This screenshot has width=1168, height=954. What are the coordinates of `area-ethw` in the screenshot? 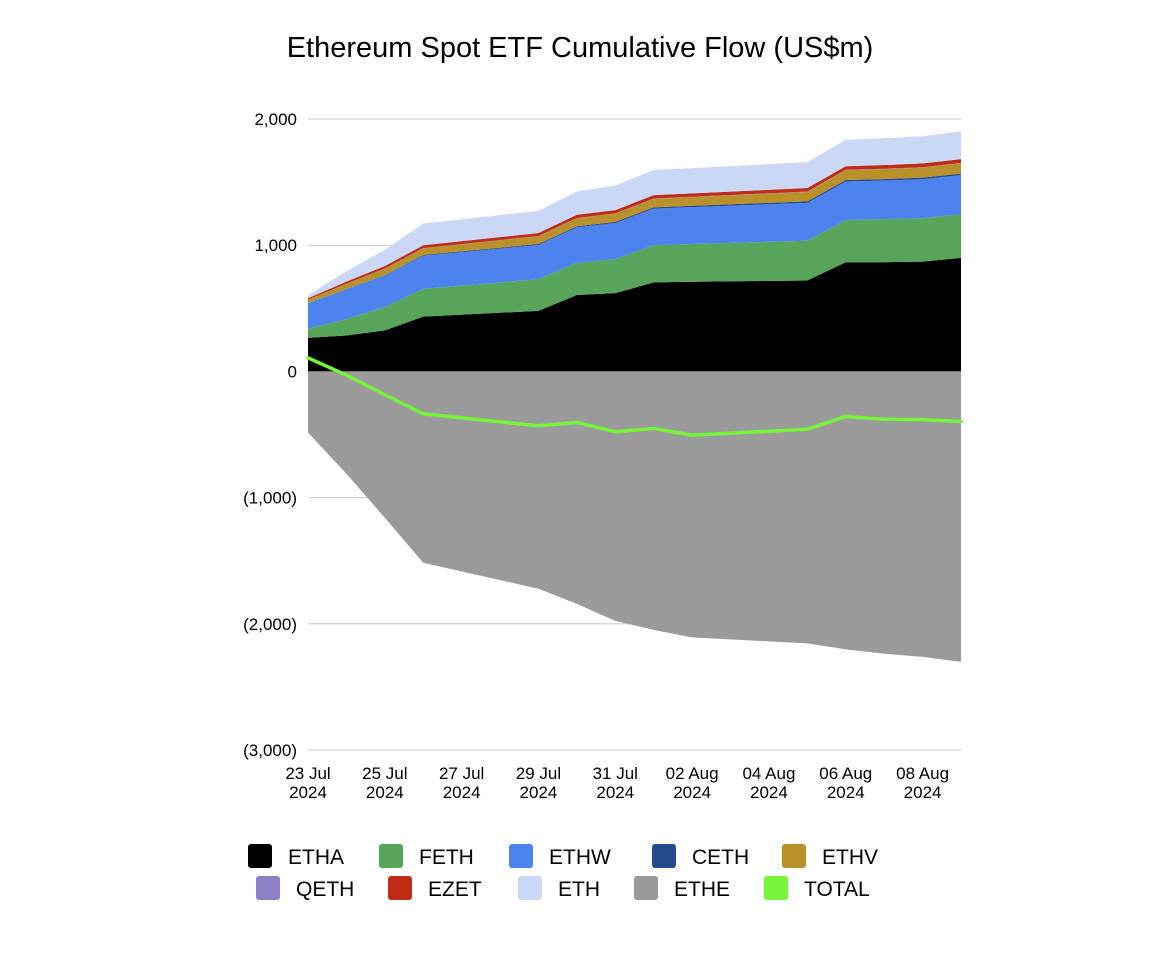 It's located at (634, 252).